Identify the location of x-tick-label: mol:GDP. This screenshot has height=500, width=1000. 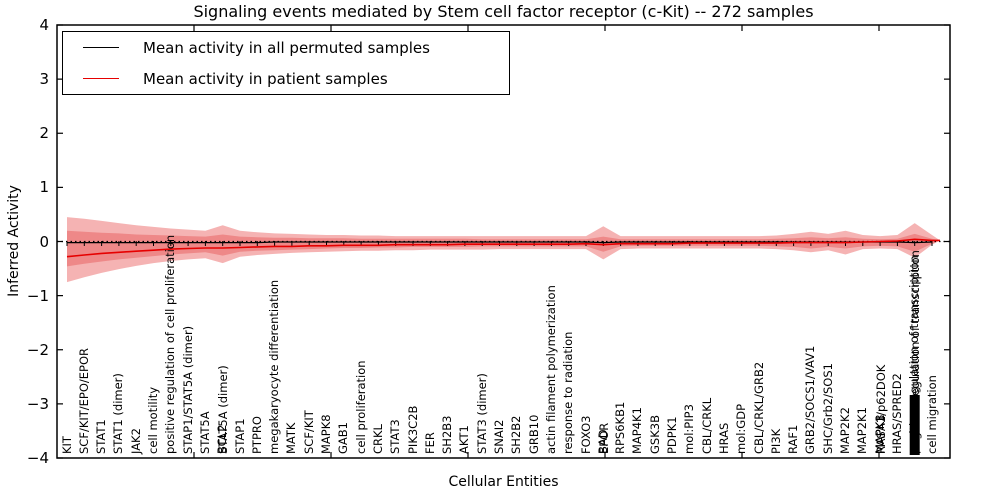
(741, 428).